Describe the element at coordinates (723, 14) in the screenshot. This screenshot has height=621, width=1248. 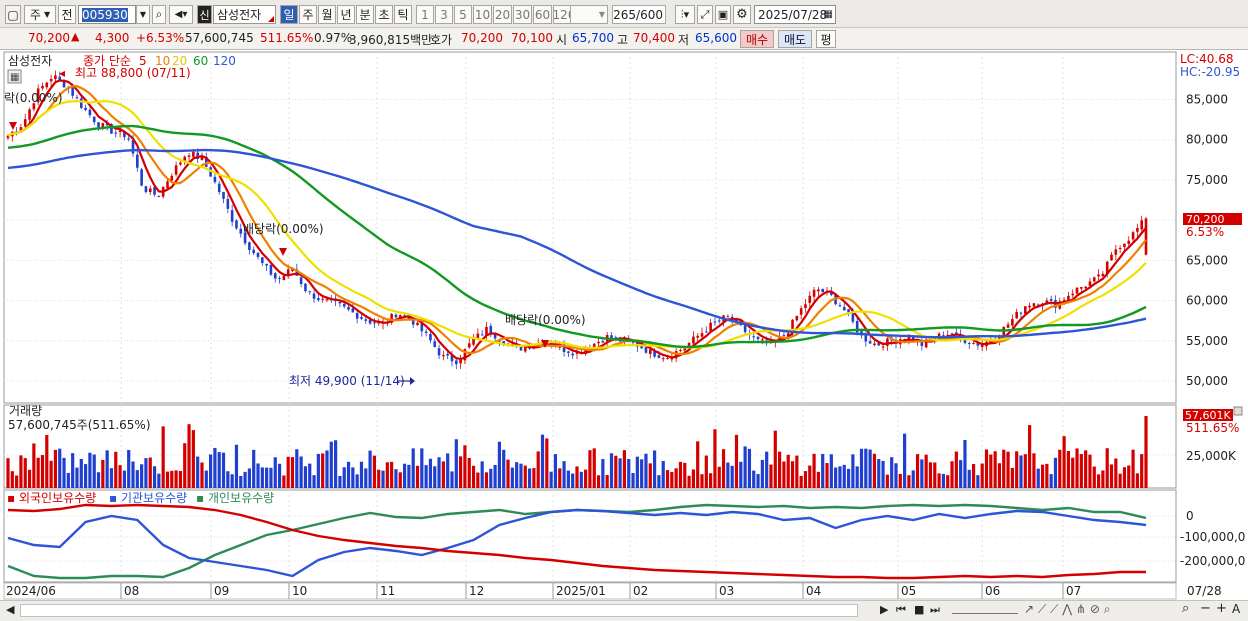
I see `save-icon: ▣` at that location.